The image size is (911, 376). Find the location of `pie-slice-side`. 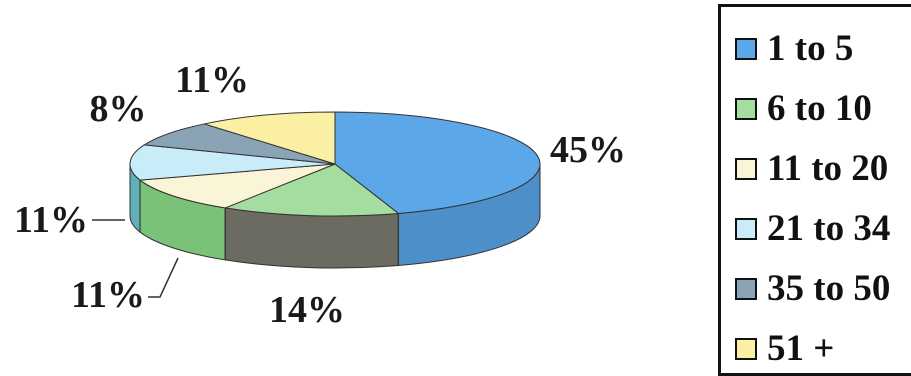

pie-slice-side is located at coordinates (311, 238).